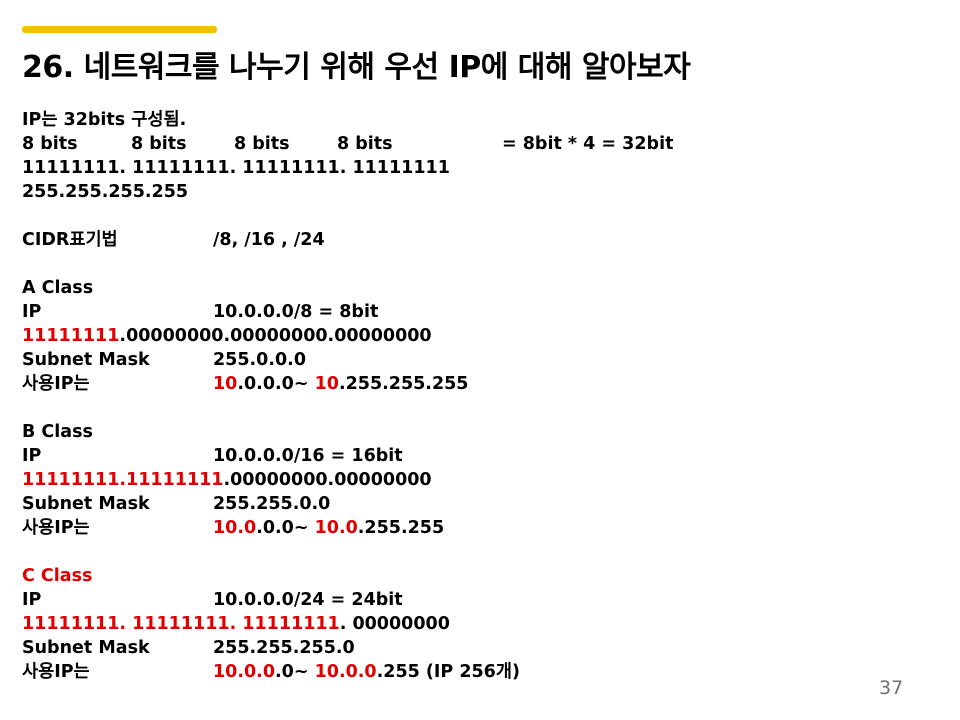  I want to click on network-bits: 11111111, so click(71, 336).